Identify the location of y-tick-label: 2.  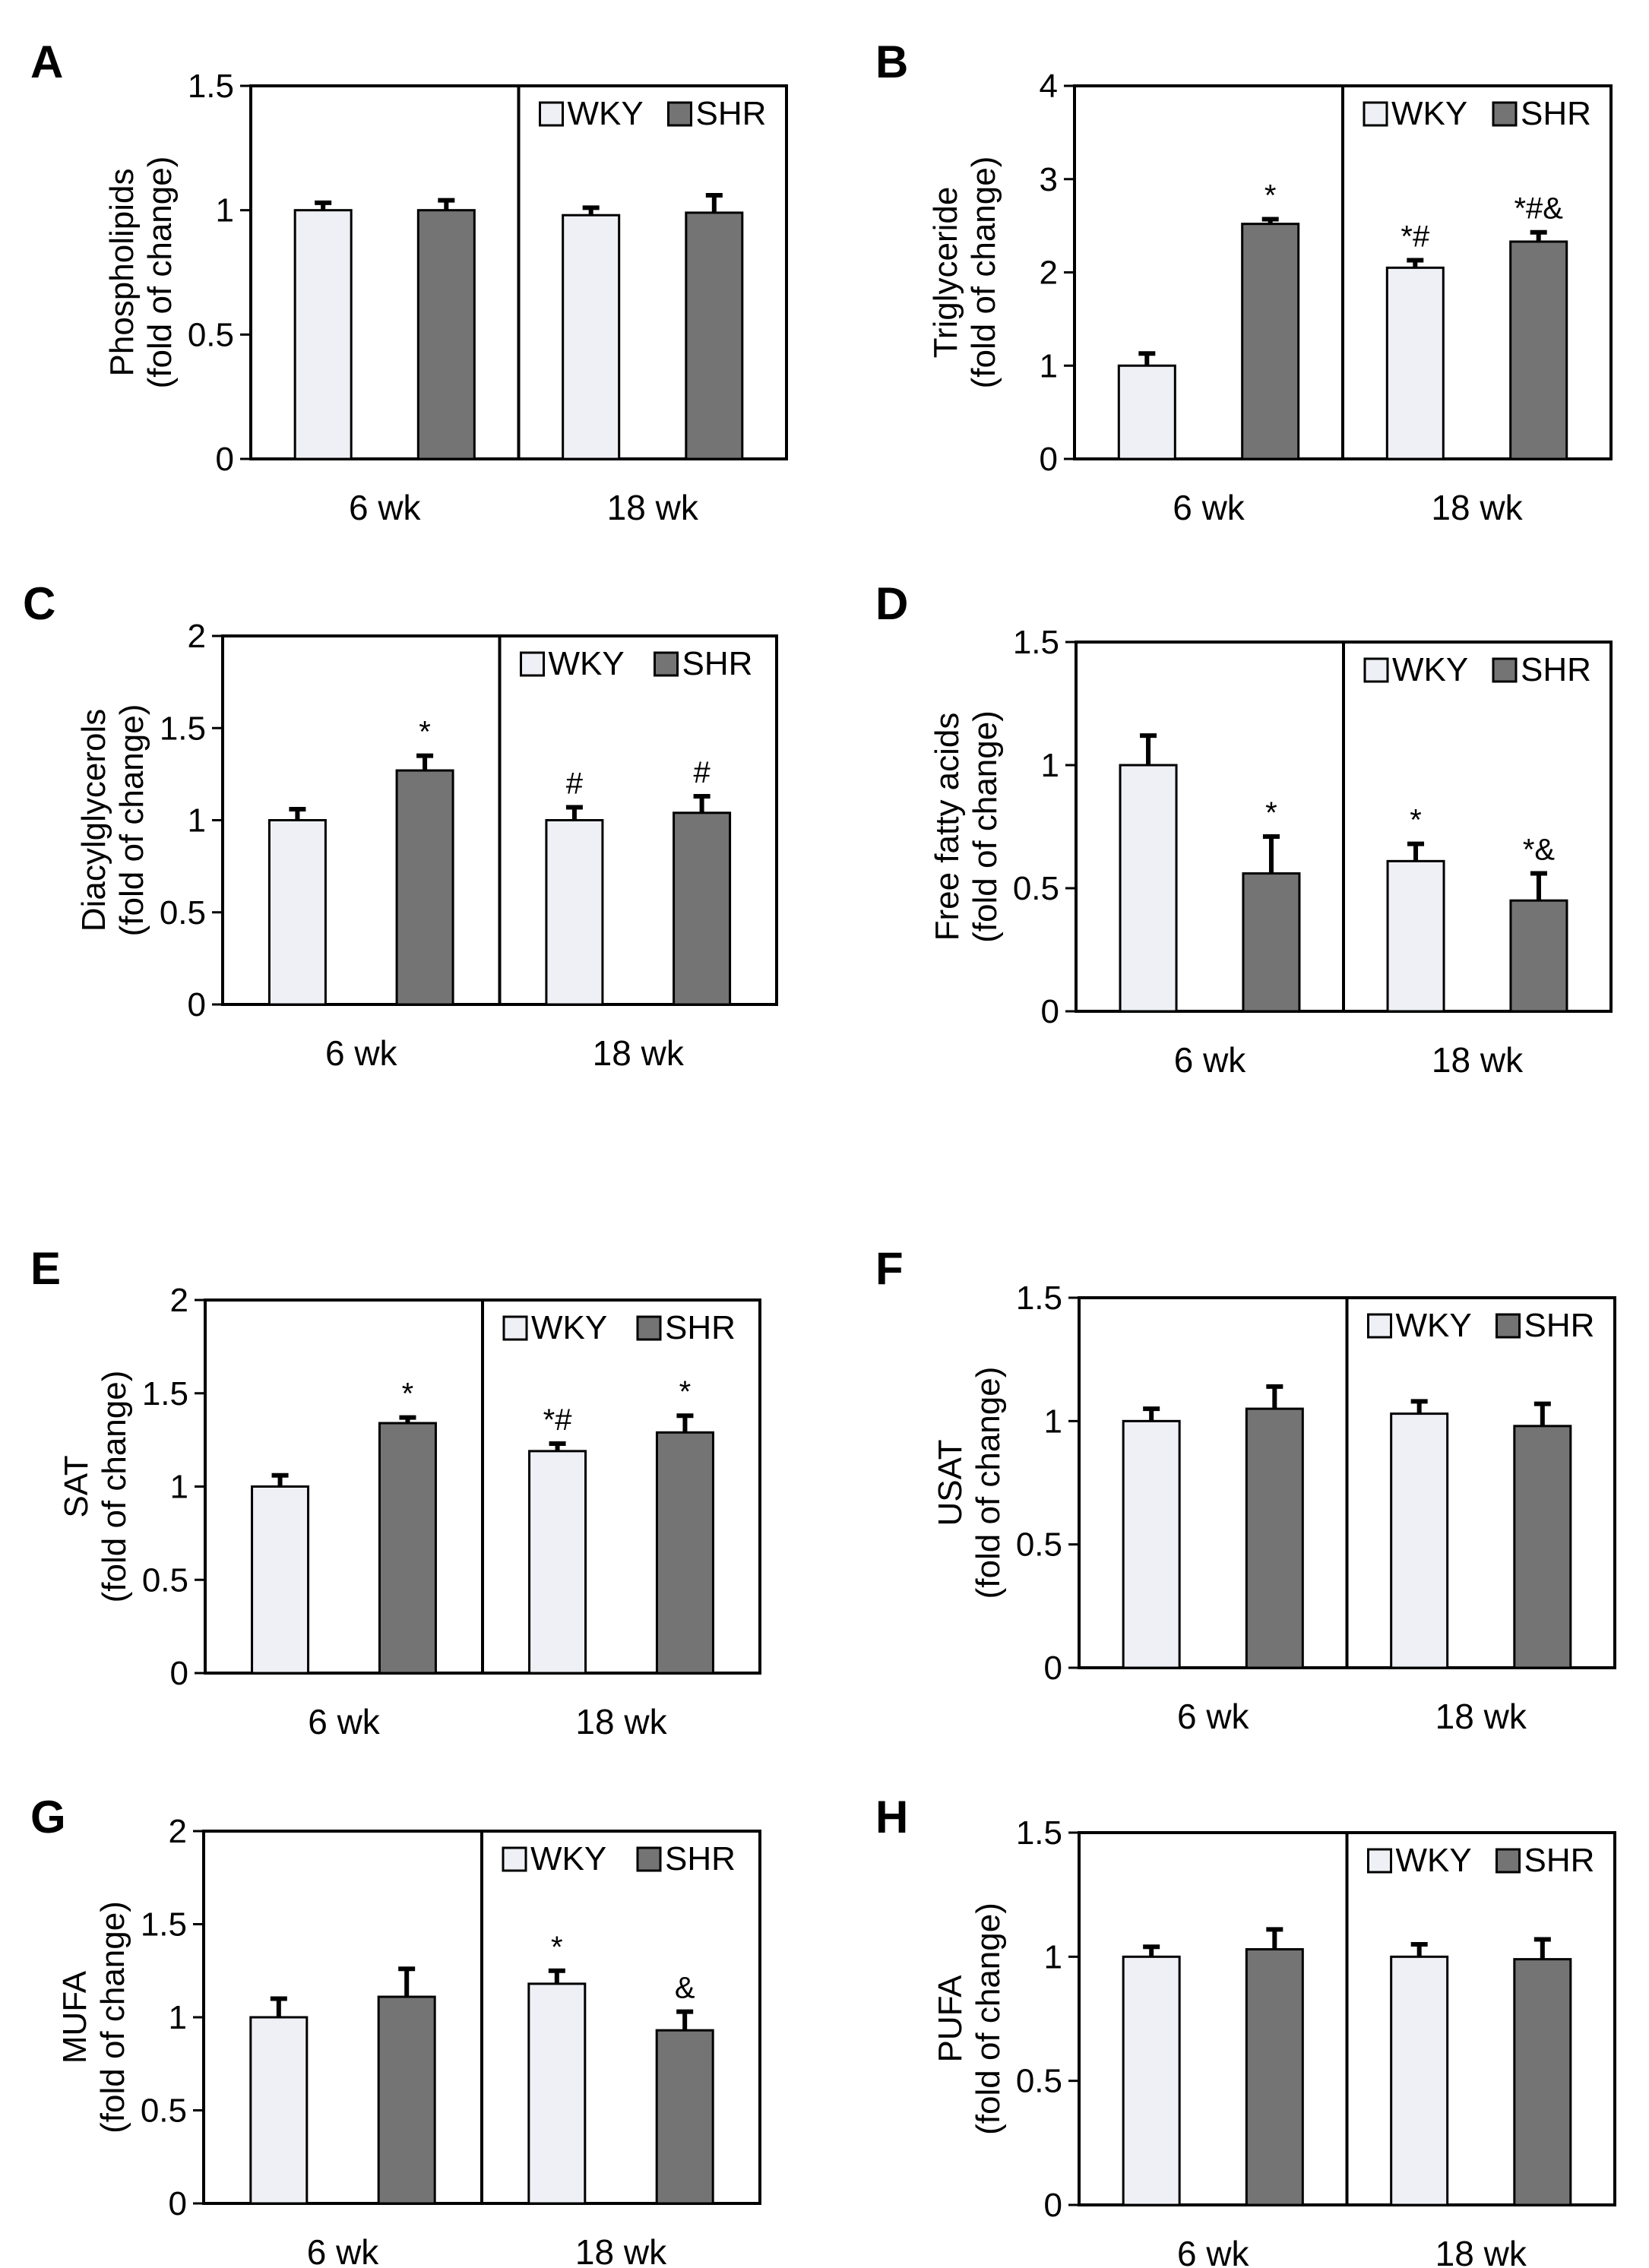
(1049, 273).